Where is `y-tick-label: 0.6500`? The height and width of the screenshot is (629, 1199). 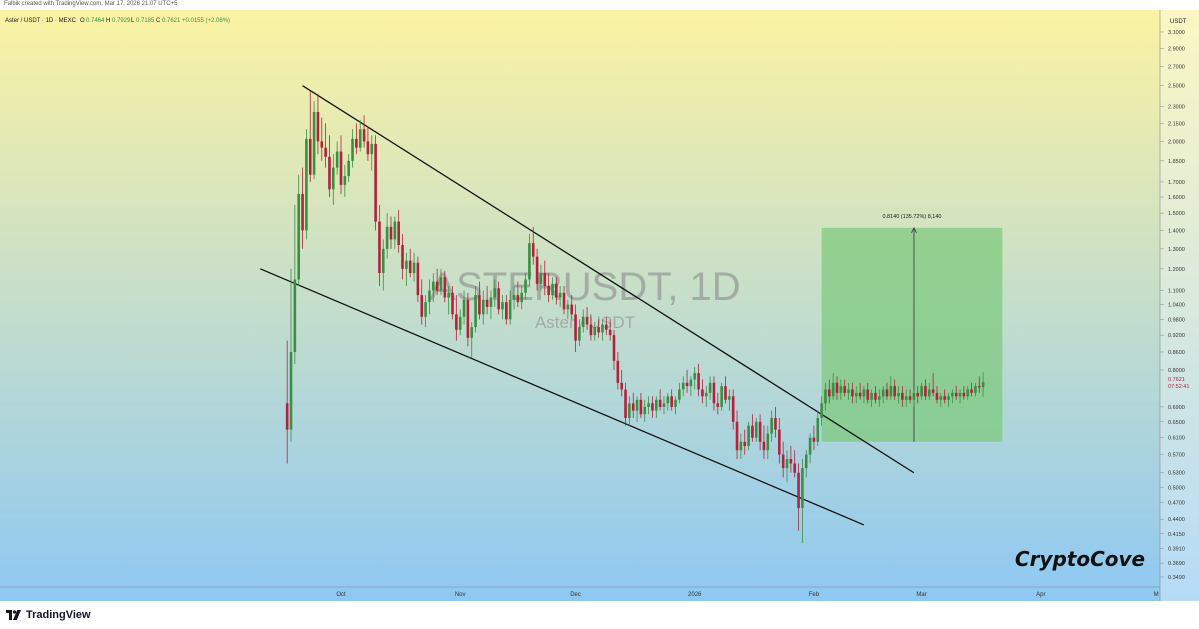
y-tick-label: 0.6500 is located at coordinates (1176, 423).